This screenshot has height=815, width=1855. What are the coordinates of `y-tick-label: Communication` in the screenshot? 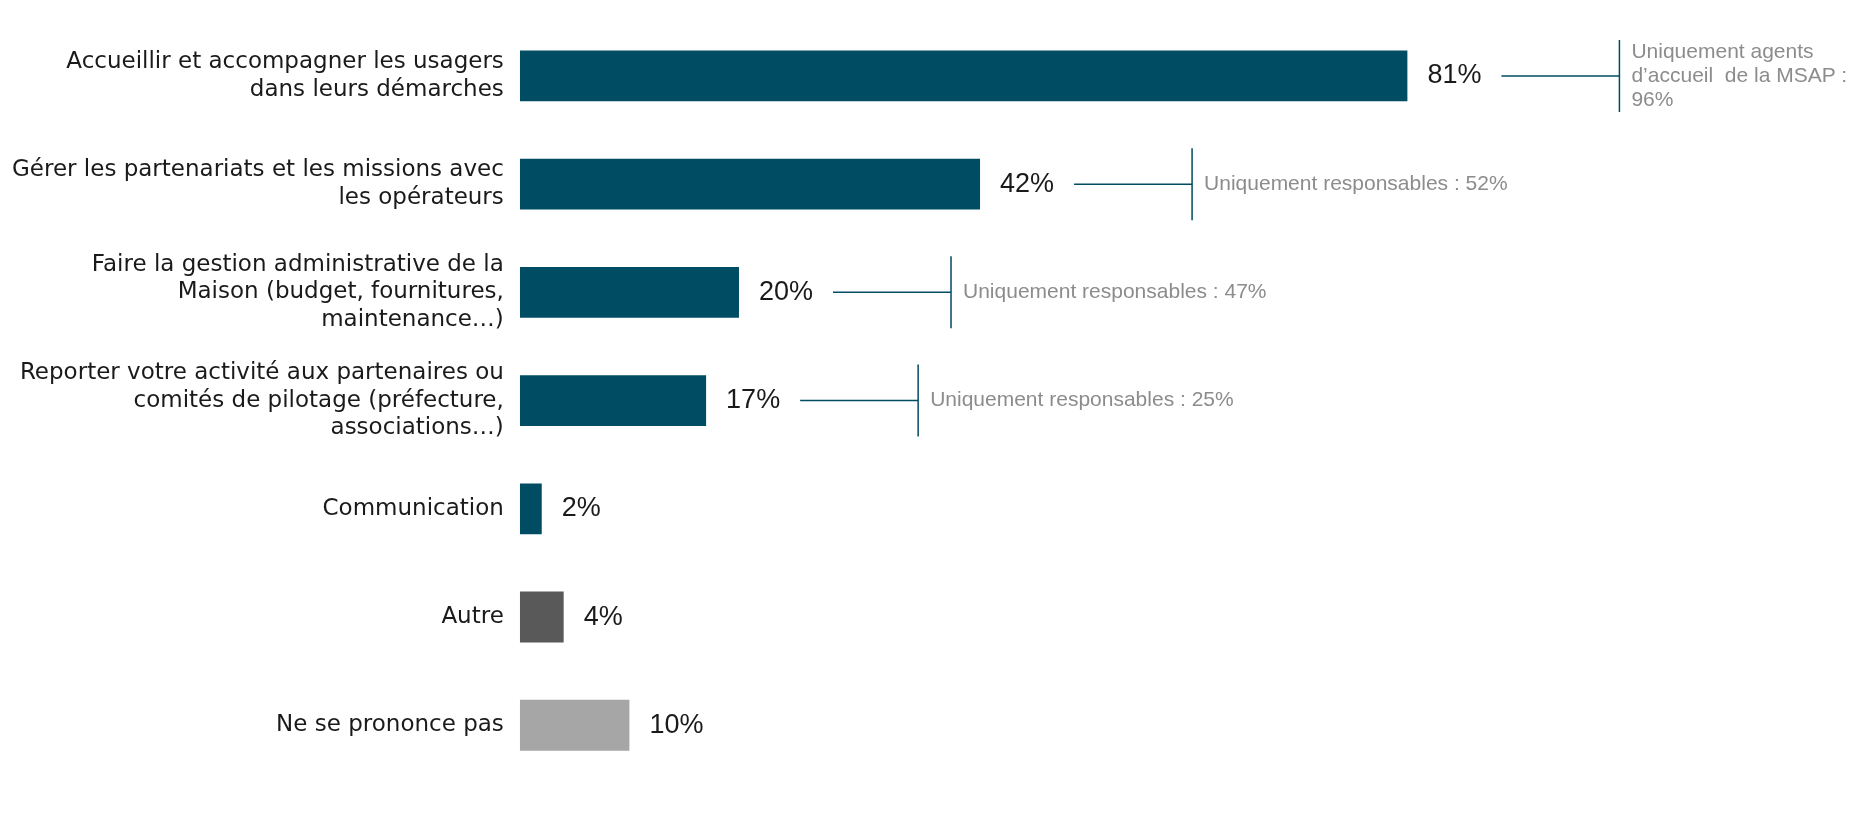 It's located at (413, 506).